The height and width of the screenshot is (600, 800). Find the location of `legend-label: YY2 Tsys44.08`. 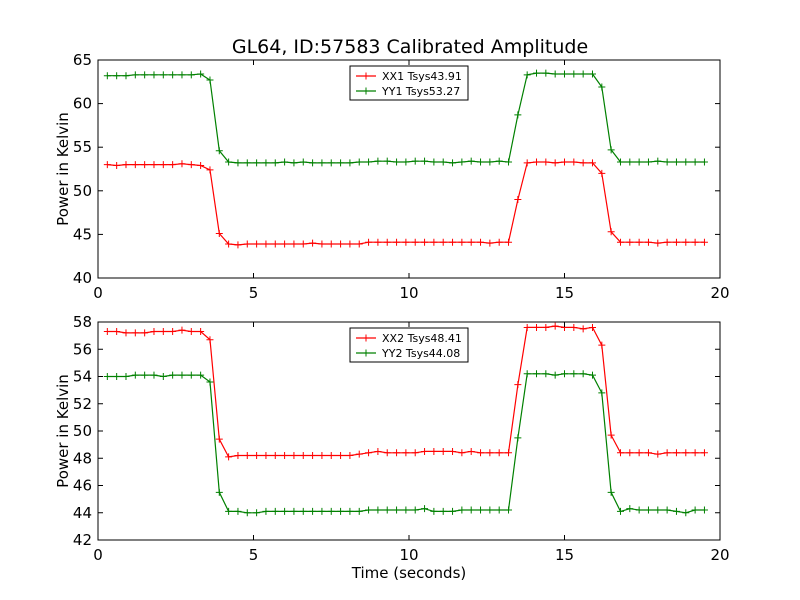

legend-label: YY2 Tsys44.08 is located at coordinates (420, 353).